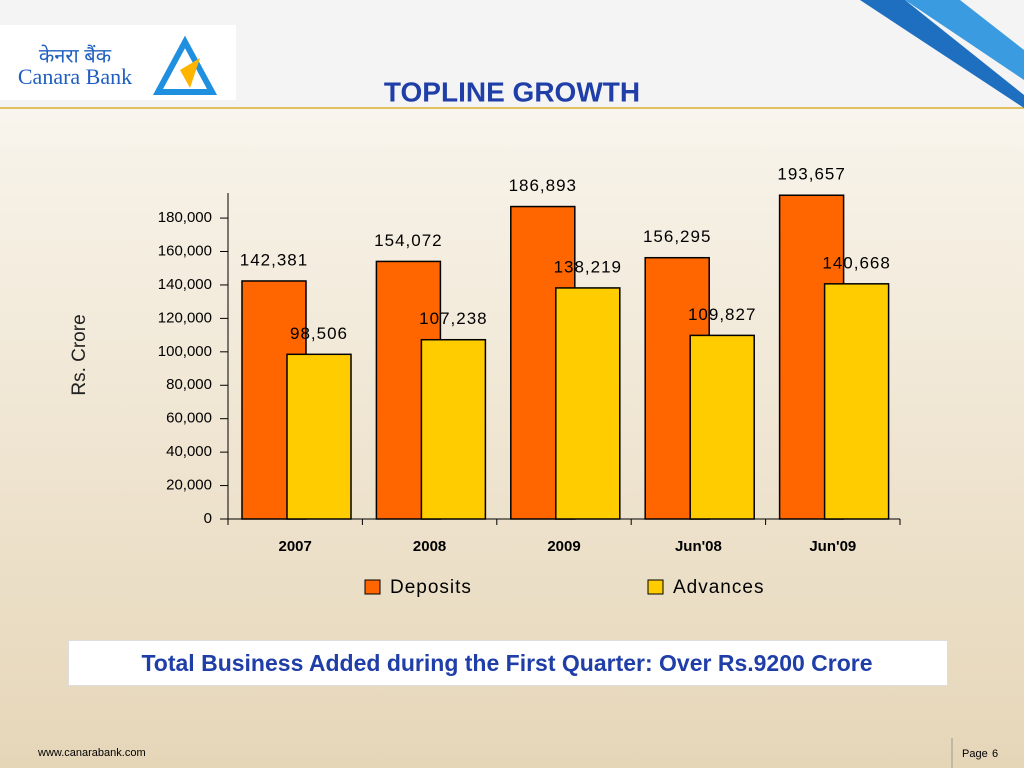  What do you see at coordinates (563, 546) in the screenshot?
I see `x-tick-label: 2009` at bounding box center [563, 546].